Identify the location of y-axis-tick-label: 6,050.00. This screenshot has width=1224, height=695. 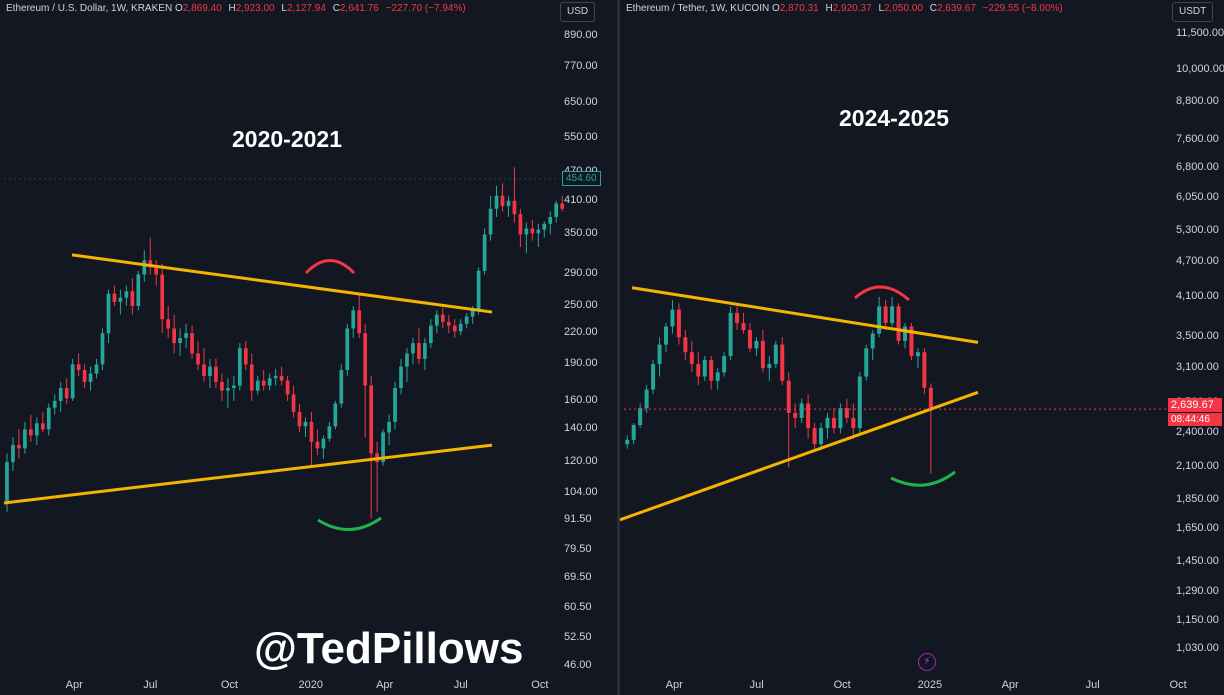
(1197, 196).